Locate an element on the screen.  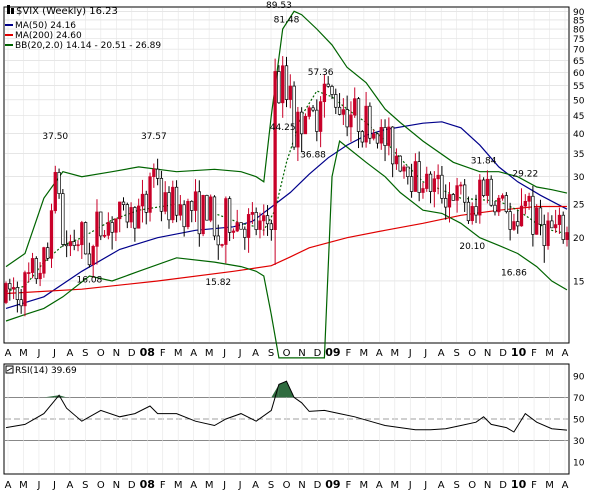
rsi-title: RSI(14) 39.69 is located at coordinates (46, 371).